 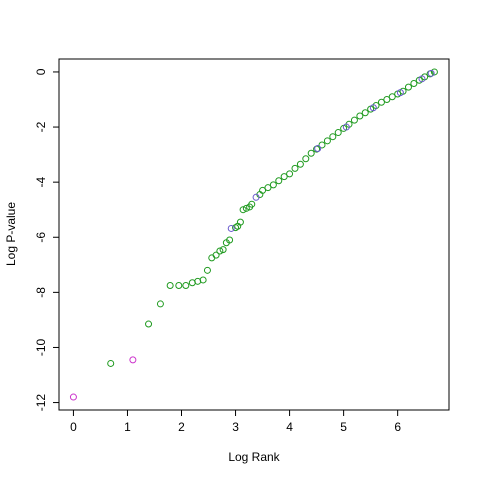 What do you see at coordinates (73, 427) in the screenshot?
I see `x-tick-label: 0` at bounding box center [73, 427].